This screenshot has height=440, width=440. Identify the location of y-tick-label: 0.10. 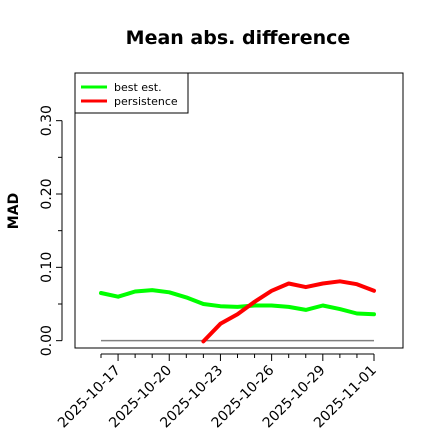
(47, 267).